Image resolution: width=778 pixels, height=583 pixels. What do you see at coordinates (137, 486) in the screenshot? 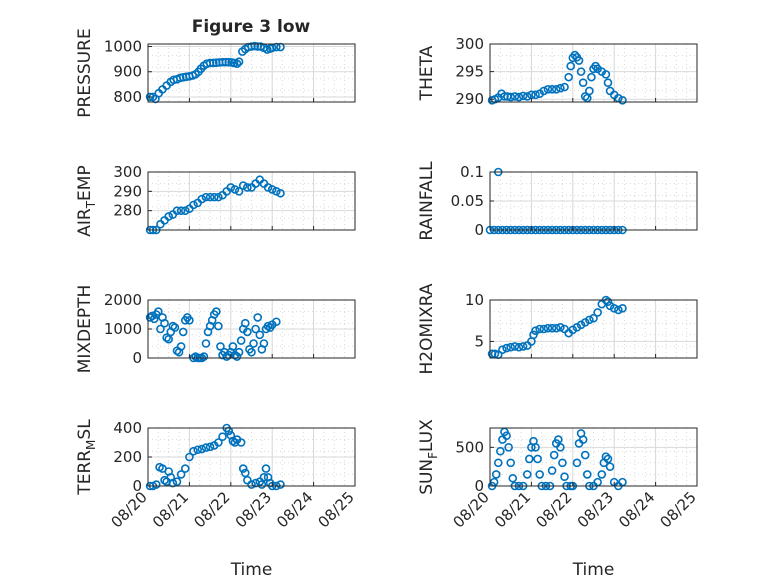
I see `y-tick-label: 0` at bounding box center [137, 486].